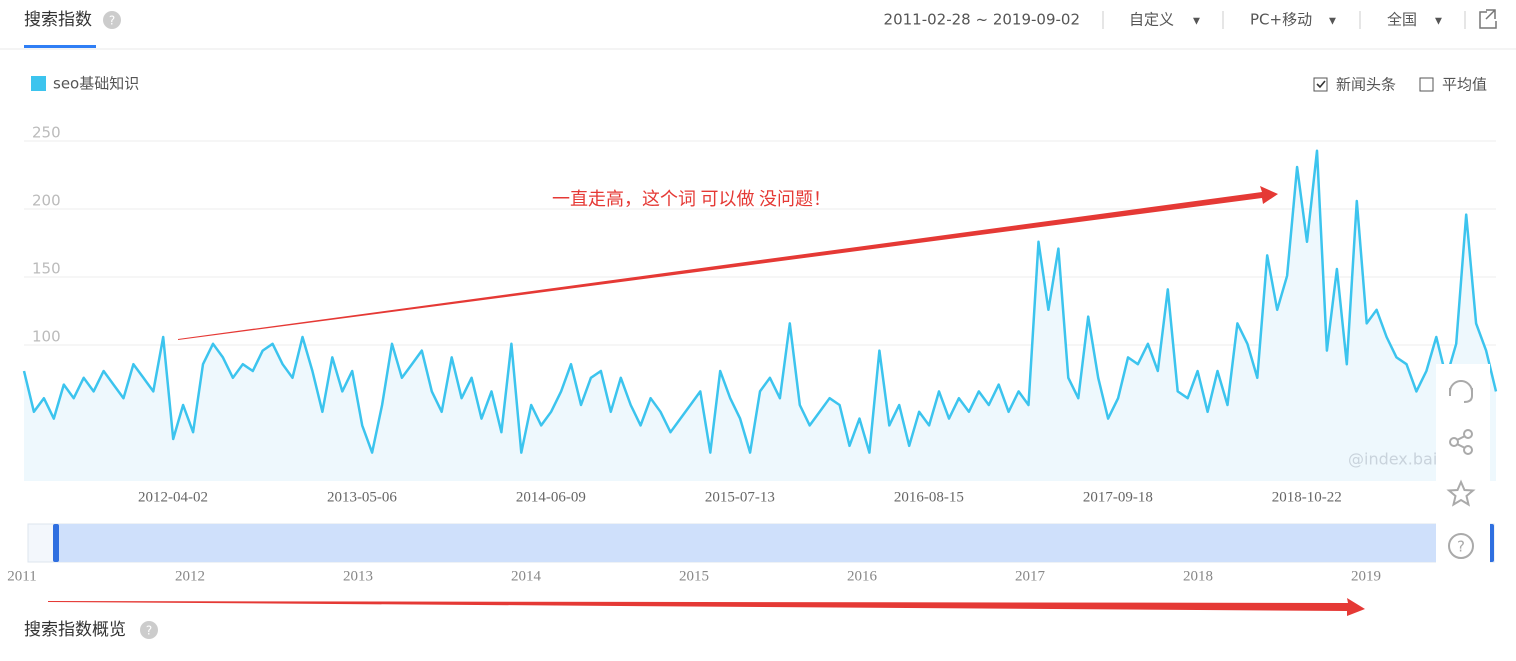 This screenshot has width=1516, height=661. Describe the element at coordinates (358, 576) in the screenshot. I see `slider-year: 2013` at that location.